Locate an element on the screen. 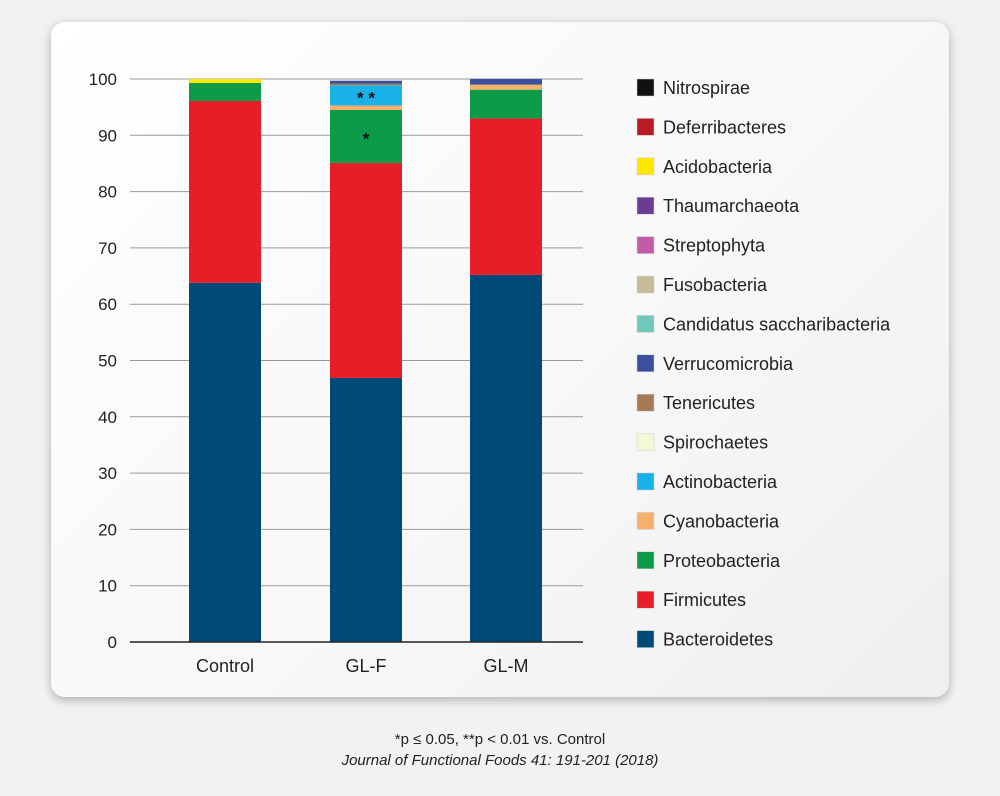  legend-label: Spirochaetes is located at coordinates (715, 443).